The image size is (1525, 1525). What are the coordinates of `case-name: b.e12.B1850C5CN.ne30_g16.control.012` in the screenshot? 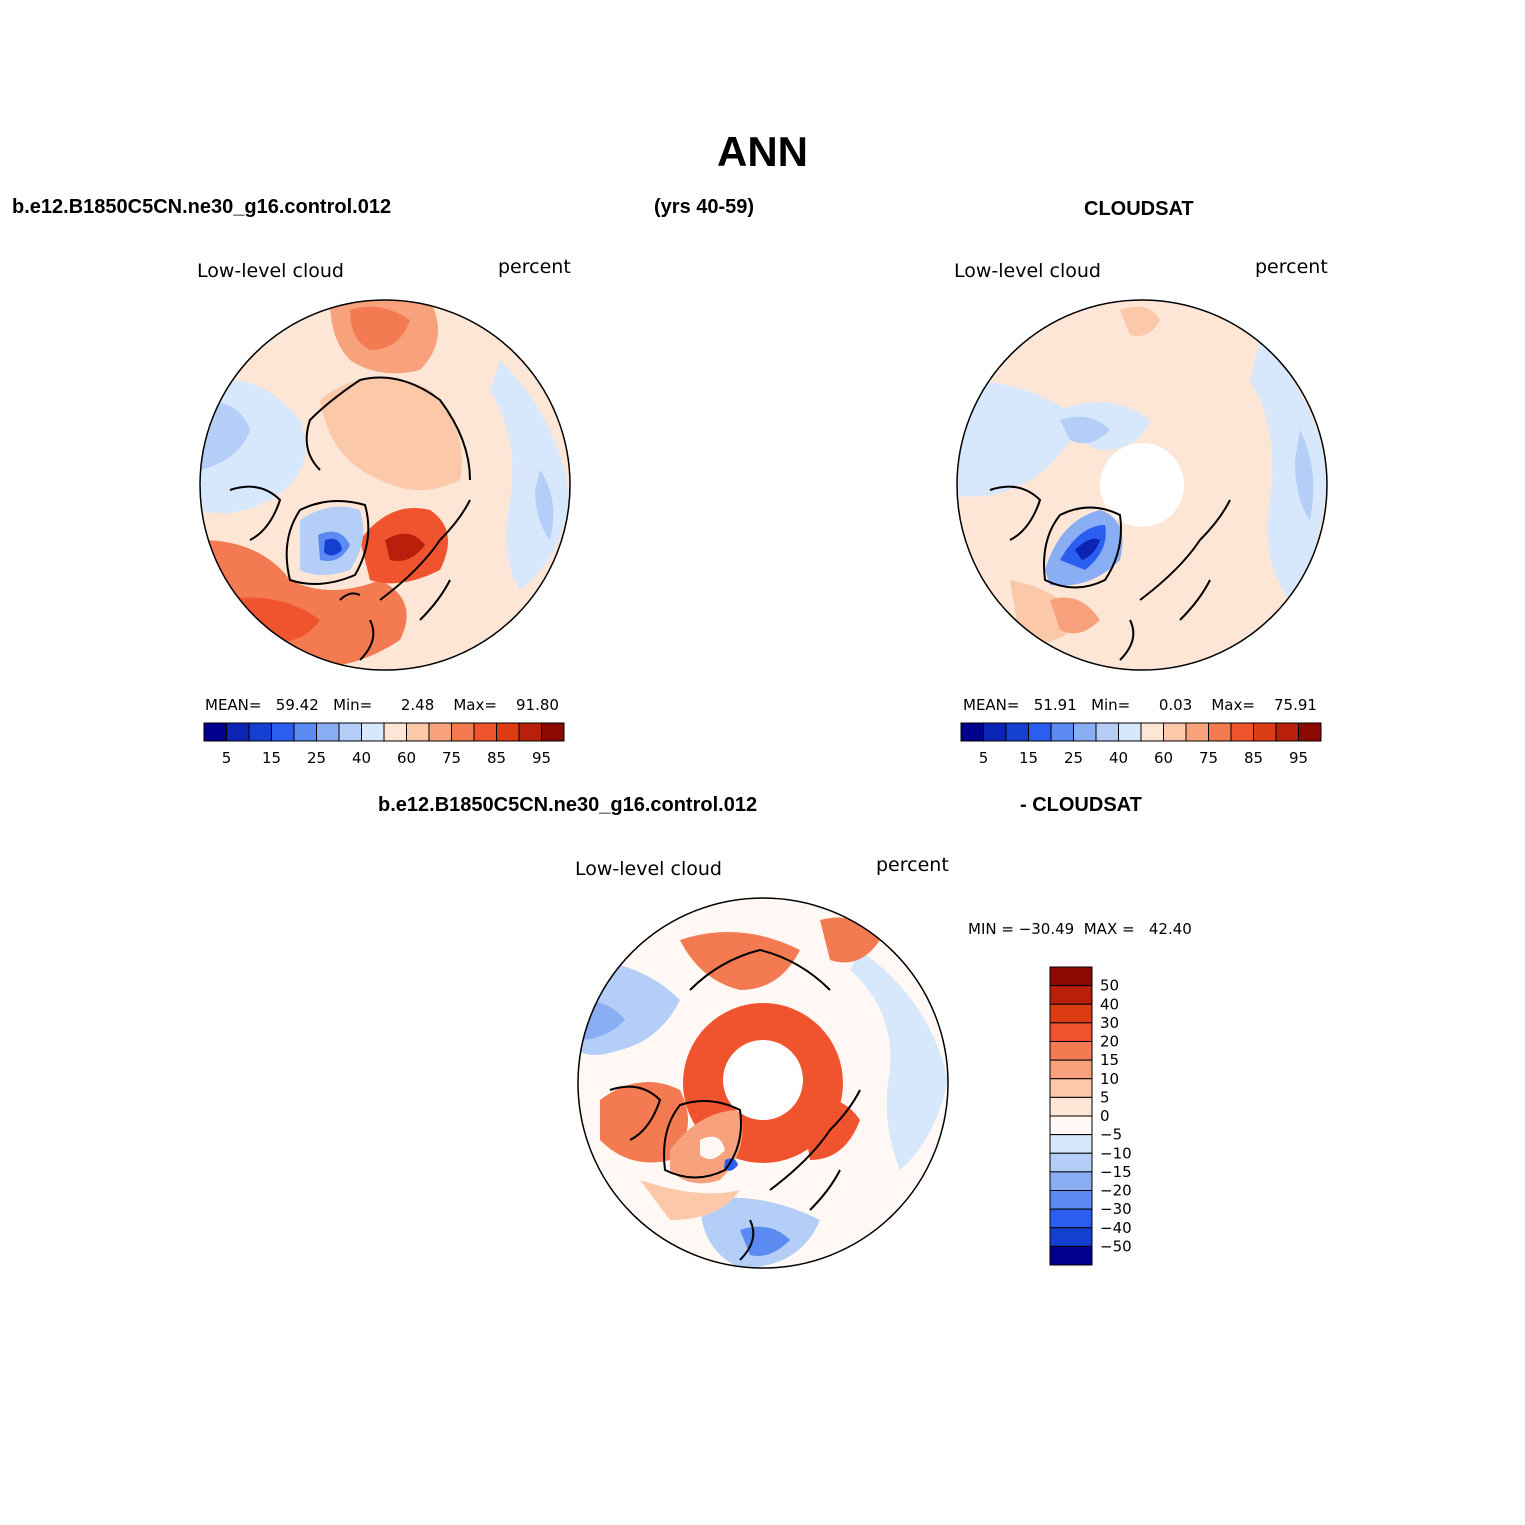 It's located at (202, 207).